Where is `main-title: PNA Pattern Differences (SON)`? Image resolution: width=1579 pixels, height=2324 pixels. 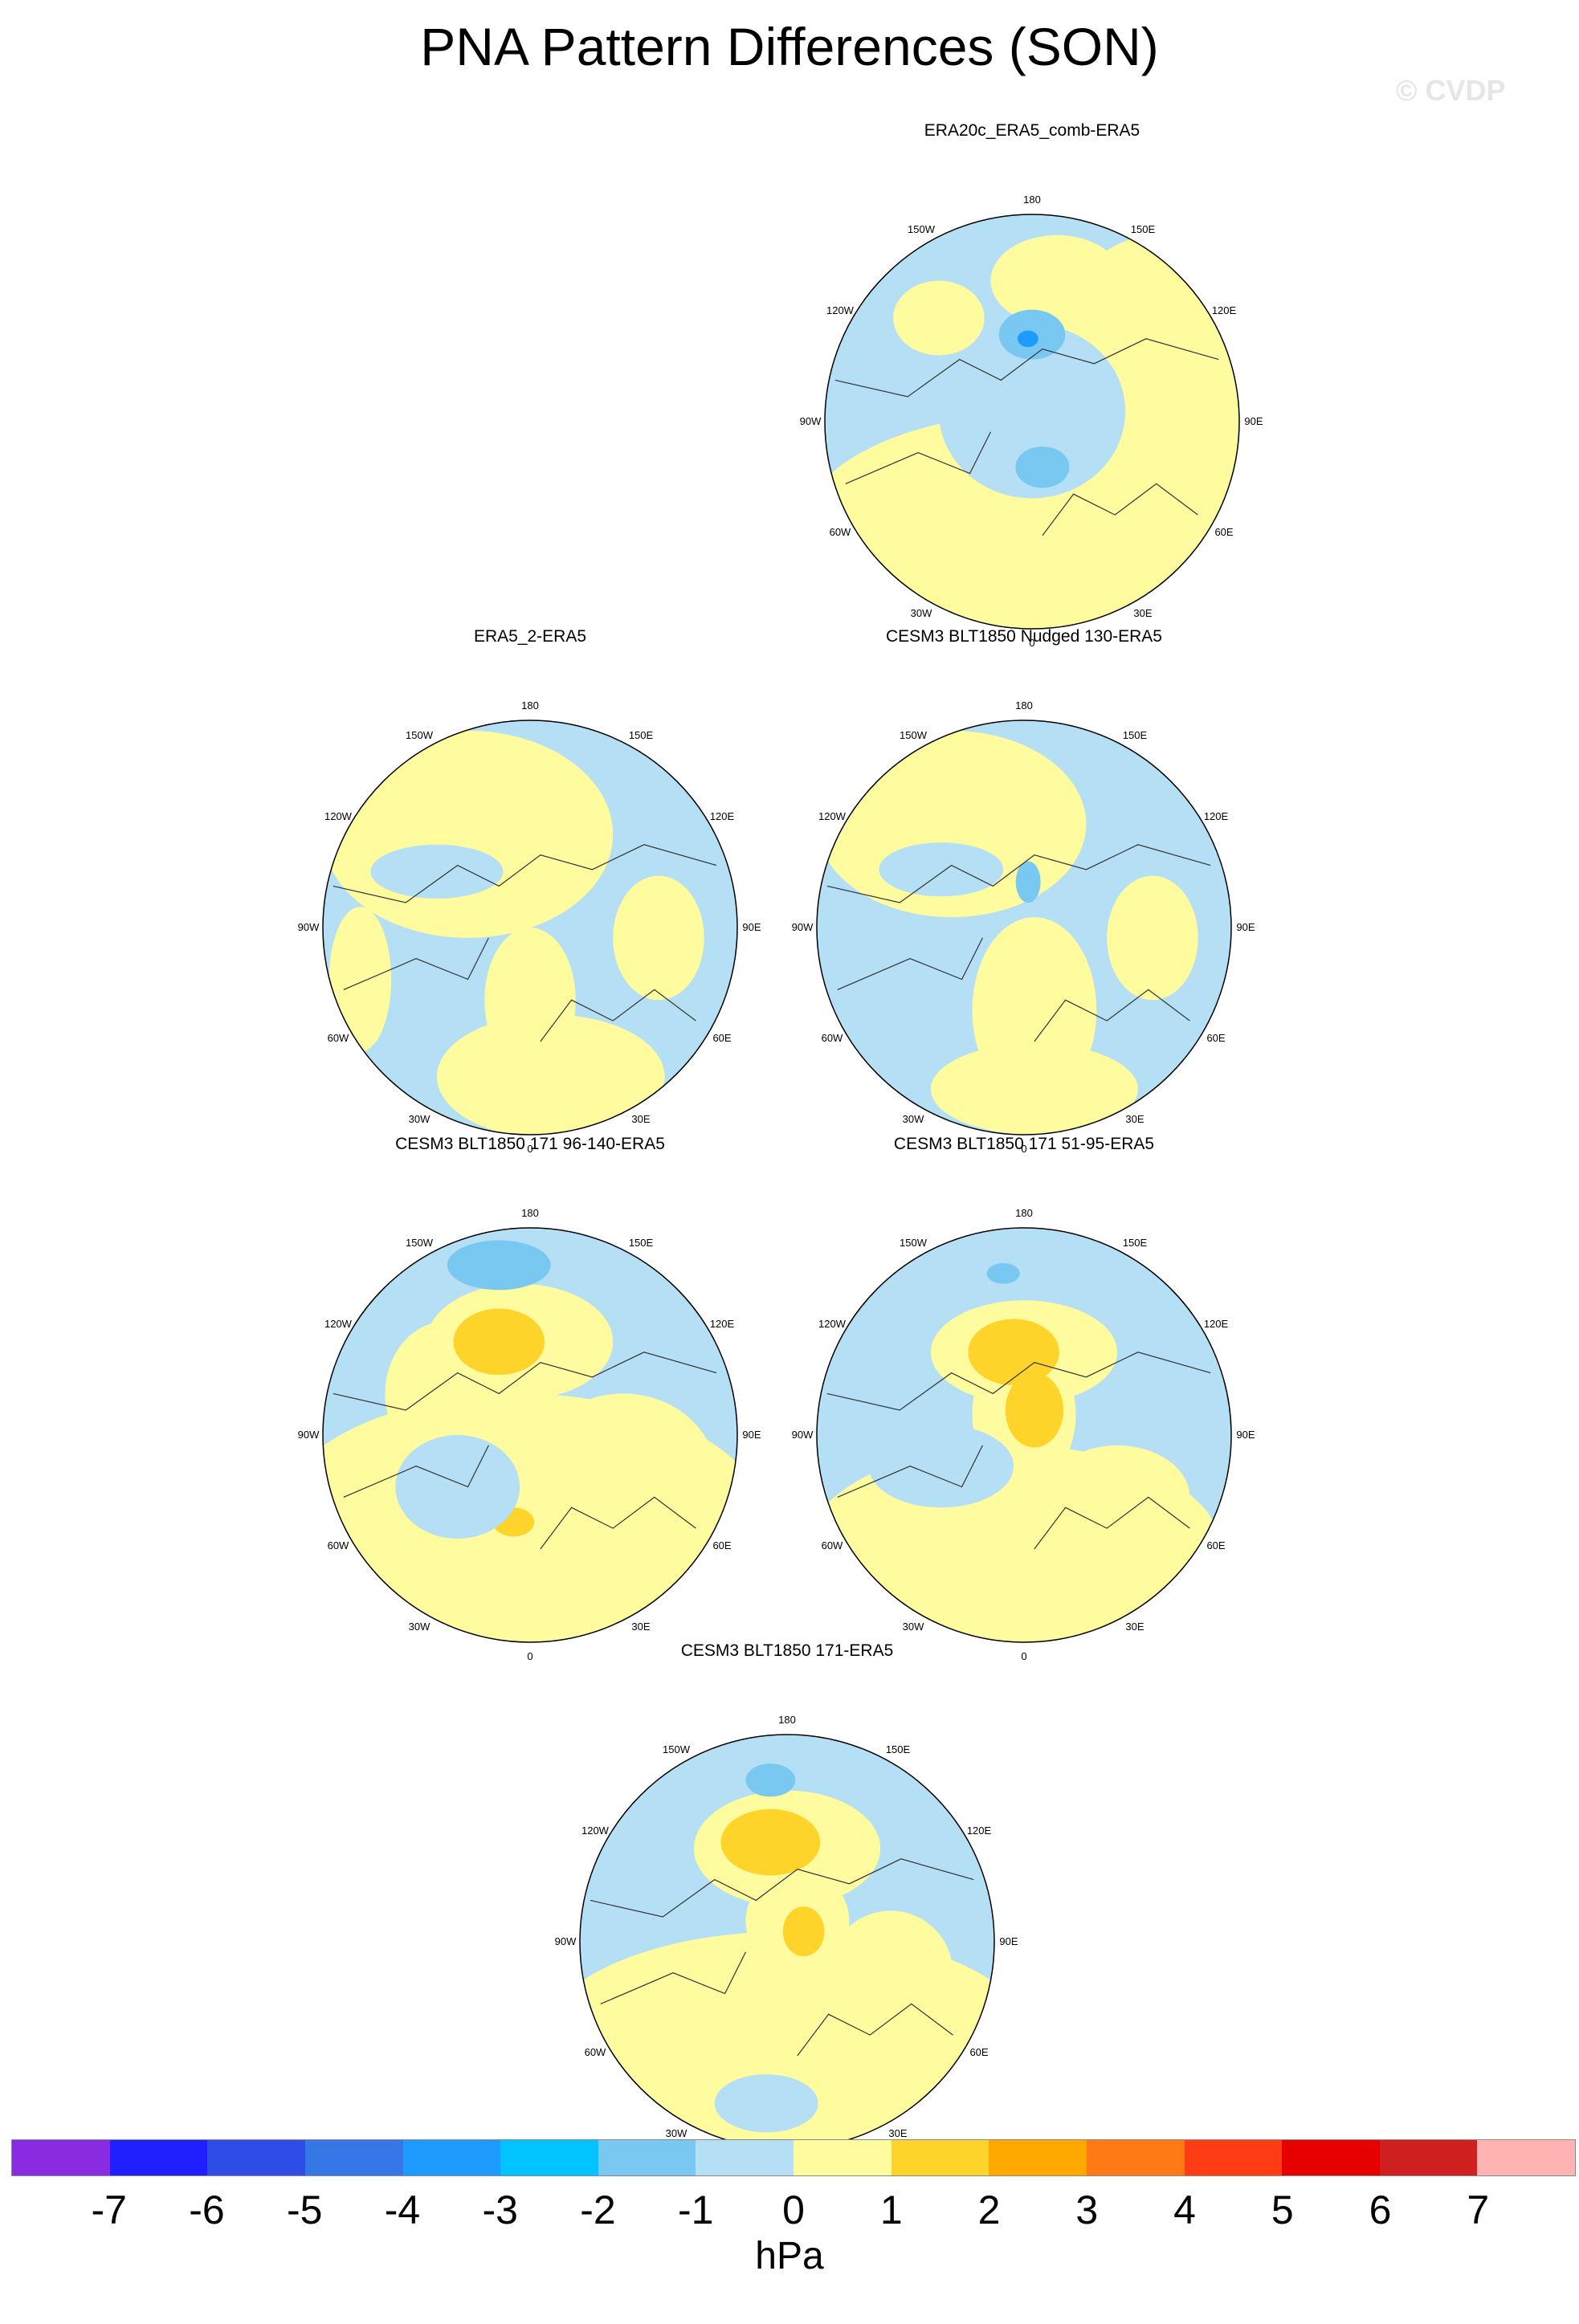 main-title: PNA Pattern Differences (SON) is located at coordinates (789, 46).